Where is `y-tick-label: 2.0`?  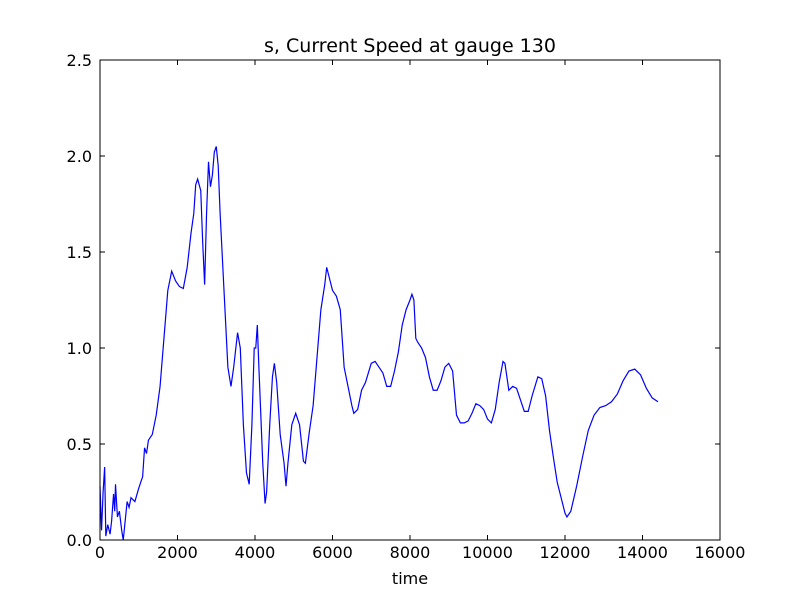 y-tick-label: 2.0 is located at coordinates (79, 156).